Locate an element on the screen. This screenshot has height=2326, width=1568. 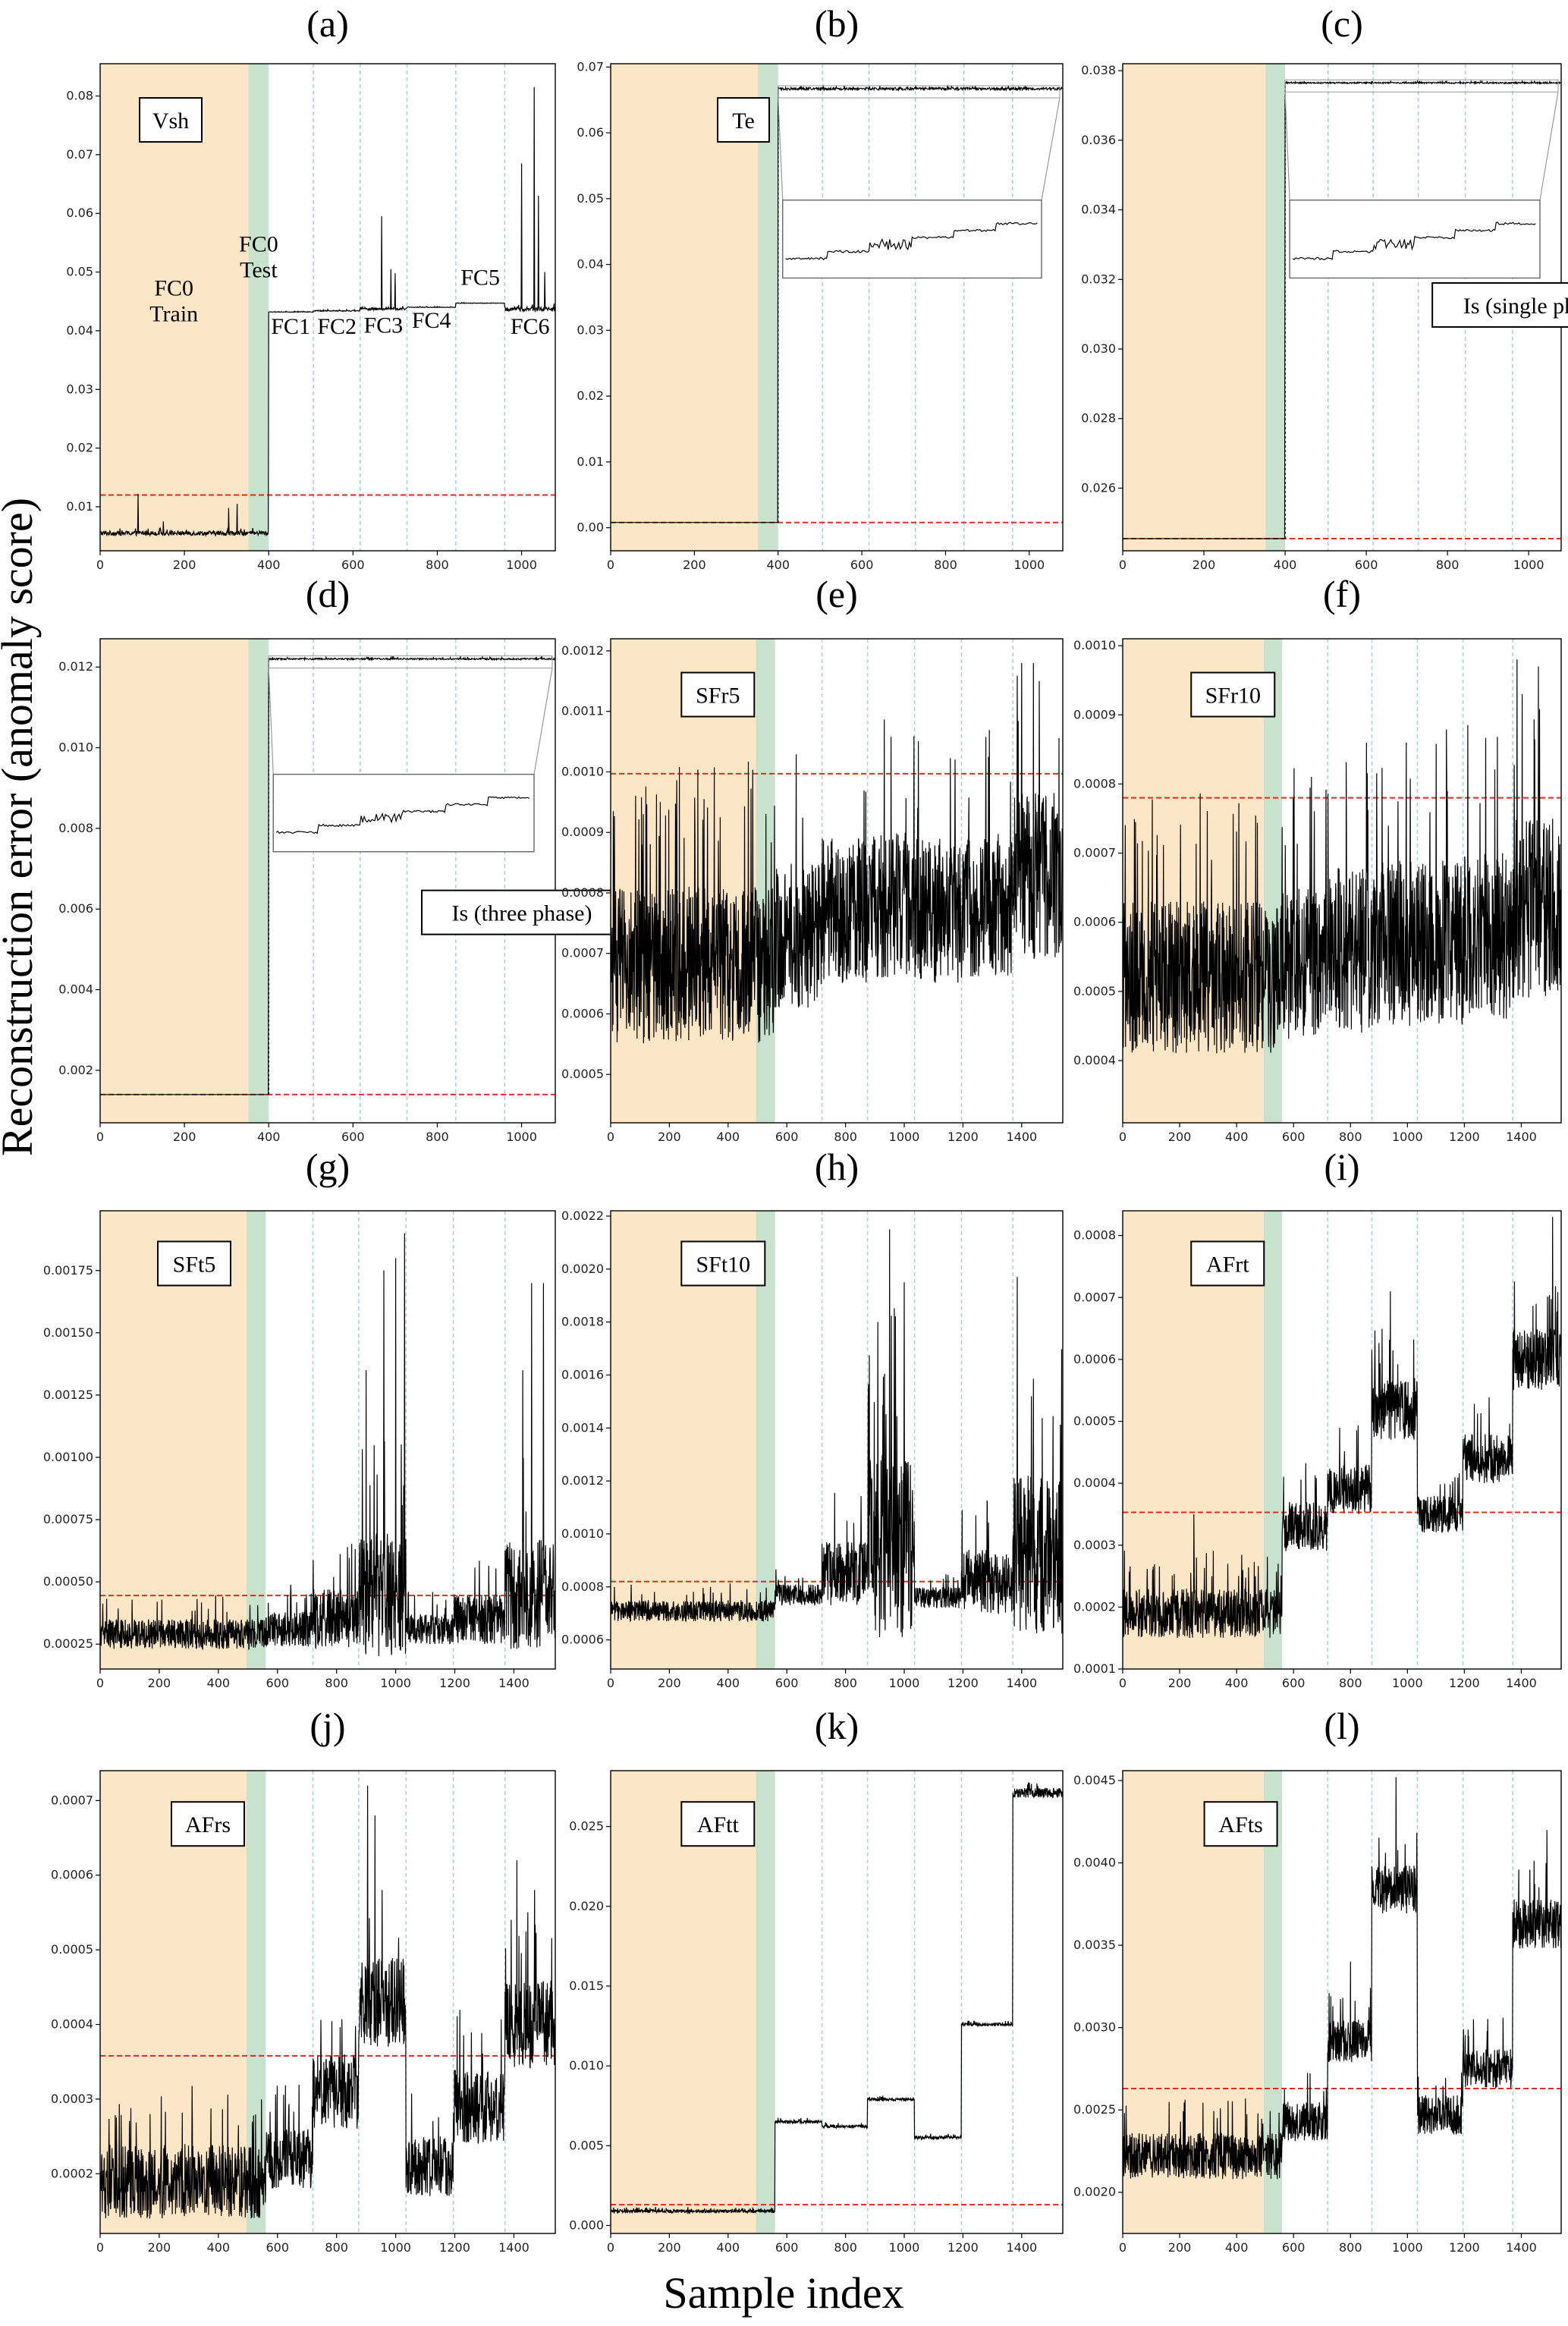
fault-class-label: FC2 is located at coordinates (337, 326).